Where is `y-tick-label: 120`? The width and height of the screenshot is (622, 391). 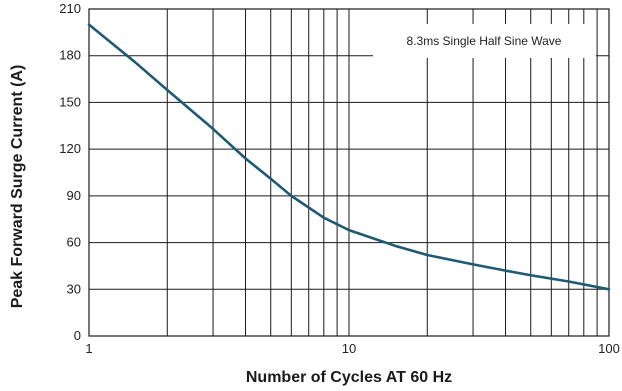
y-tick-label: 120 is located at coordinates (70, 148).